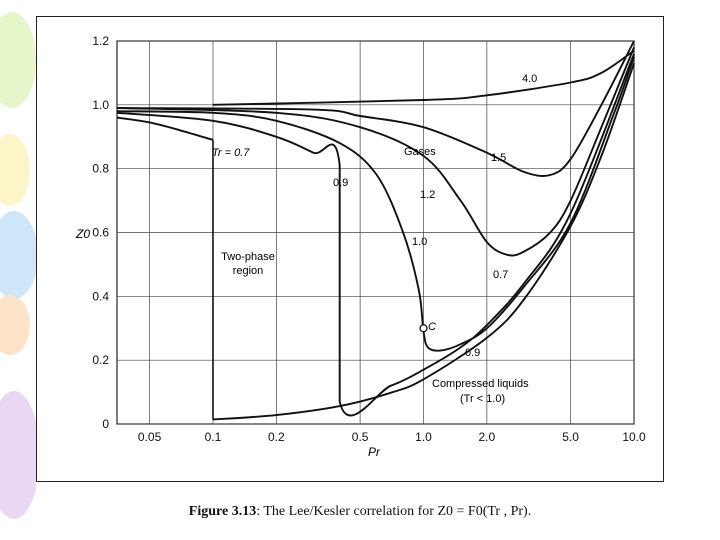 The width and height of the screenshot is (720, 540). What do you see at coordinates (222, 511) in the screenshot?
I see `caption-lead: Figure 3.13` at bounding box center [222, 511].